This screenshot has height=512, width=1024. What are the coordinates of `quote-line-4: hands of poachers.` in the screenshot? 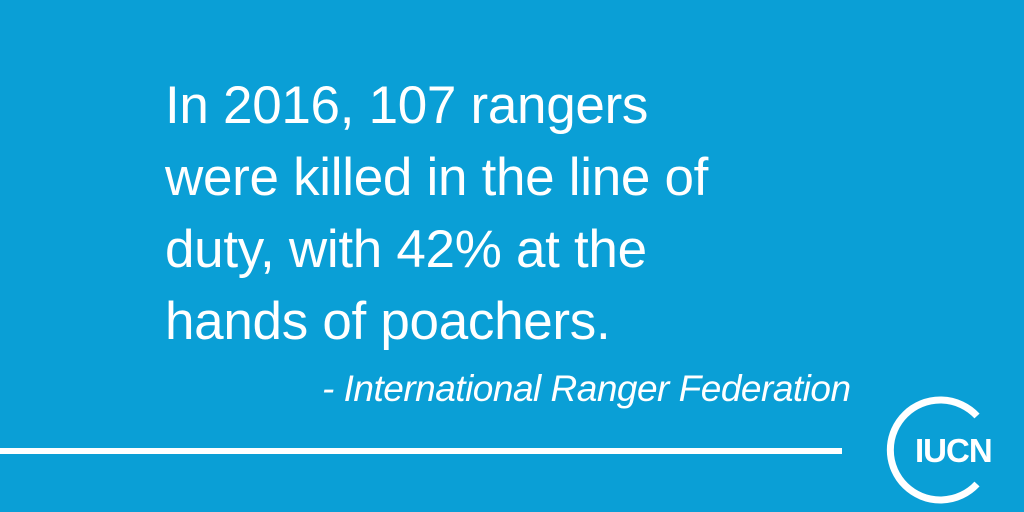 It's located at (388, 321).